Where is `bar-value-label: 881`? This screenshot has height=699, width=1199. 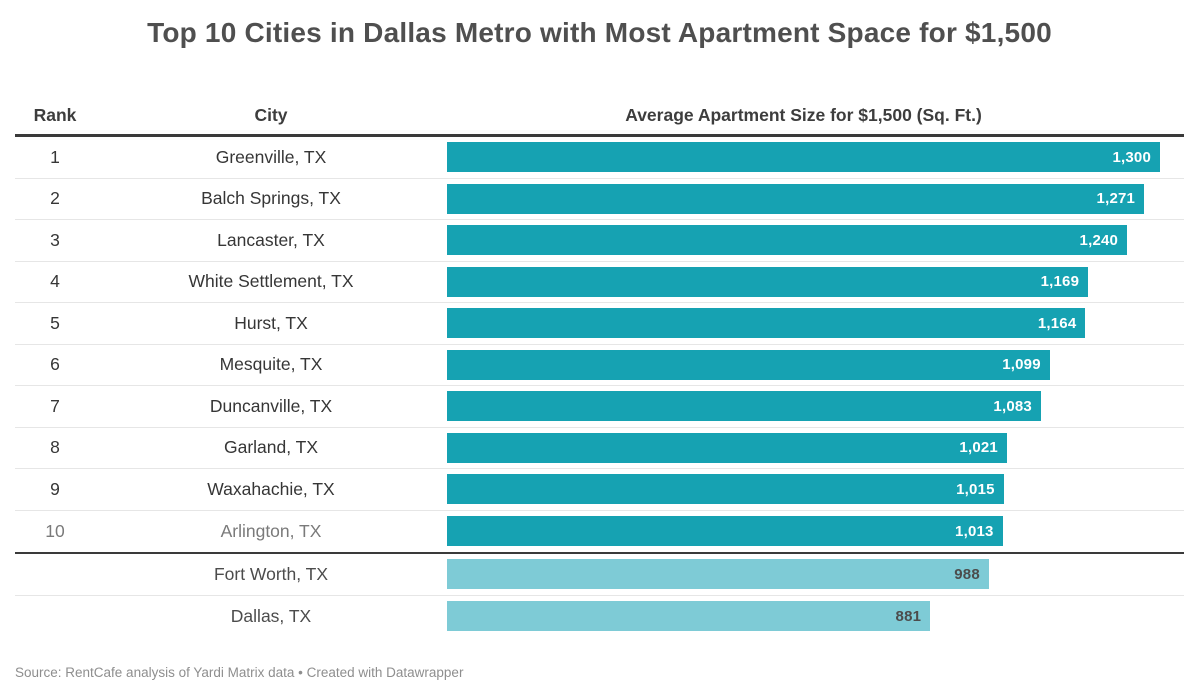 bar-value-label: 881 is located at coordinates (908, 616).